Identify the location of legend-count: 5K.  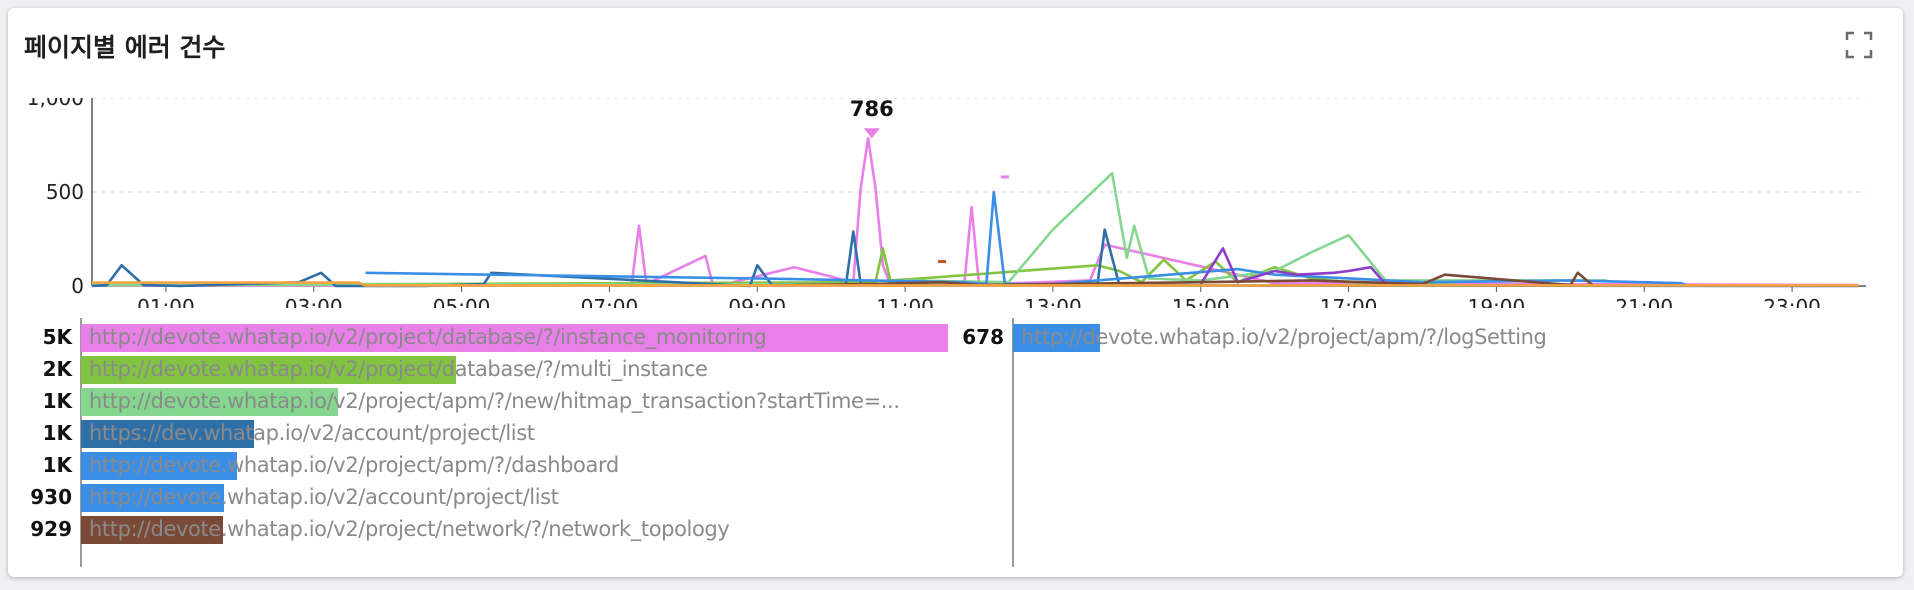
(57, 337).